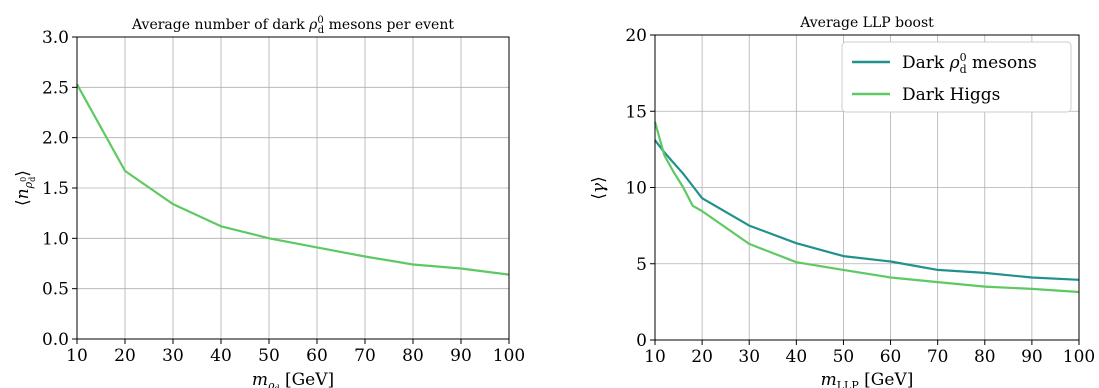  I want to click on title-left-rho: ρ, so click(313, 25).